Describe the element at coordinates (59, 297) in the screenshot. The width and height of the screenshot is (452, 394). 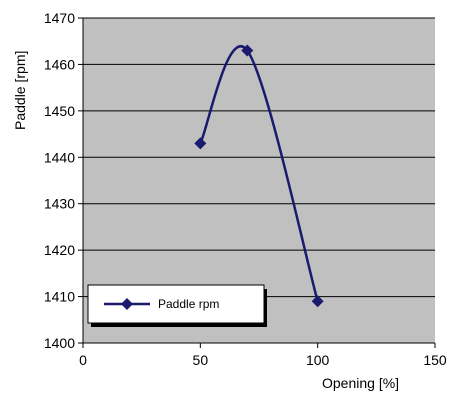
I see `y-tick-label: 1410` at that location.